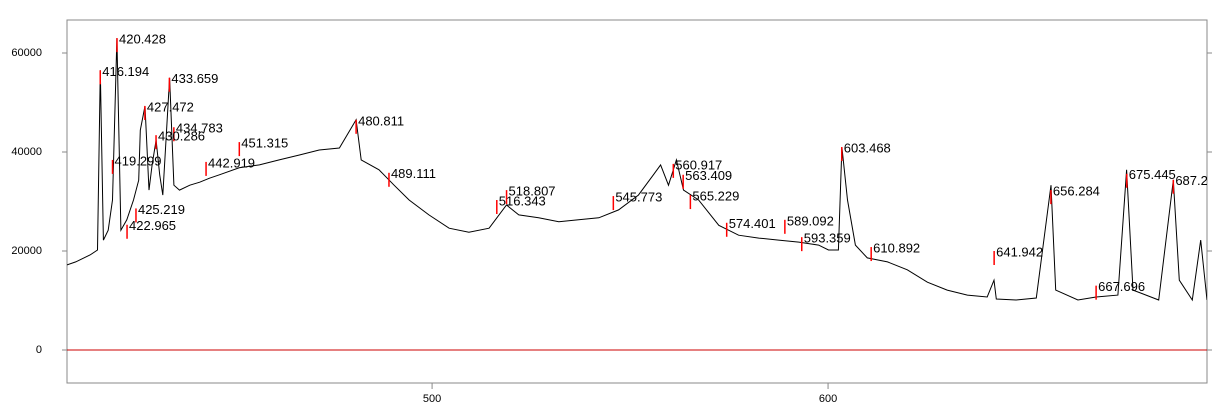 The height and width of the screenshot is (413, 1219). I want to click on peak-label: 589.092, so click(810, 220).